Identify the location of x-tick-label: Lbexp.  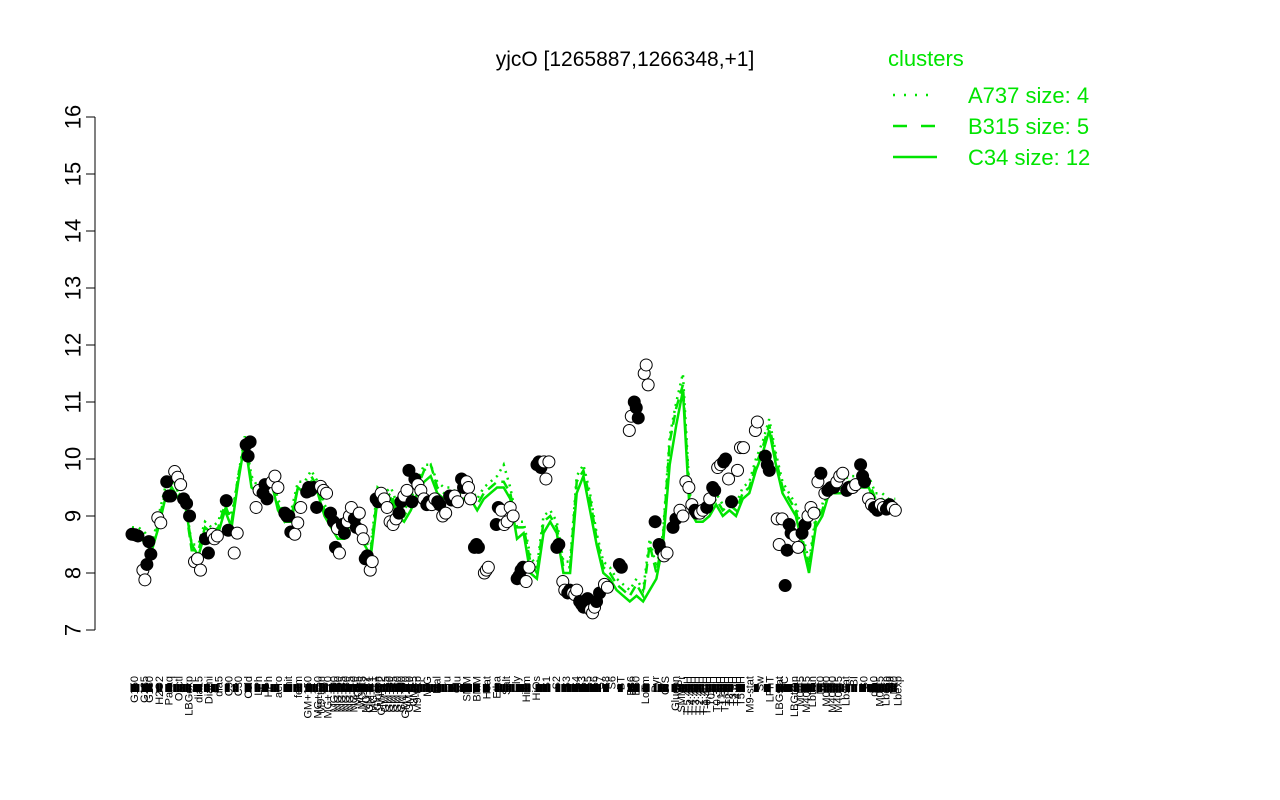
(898, 691).